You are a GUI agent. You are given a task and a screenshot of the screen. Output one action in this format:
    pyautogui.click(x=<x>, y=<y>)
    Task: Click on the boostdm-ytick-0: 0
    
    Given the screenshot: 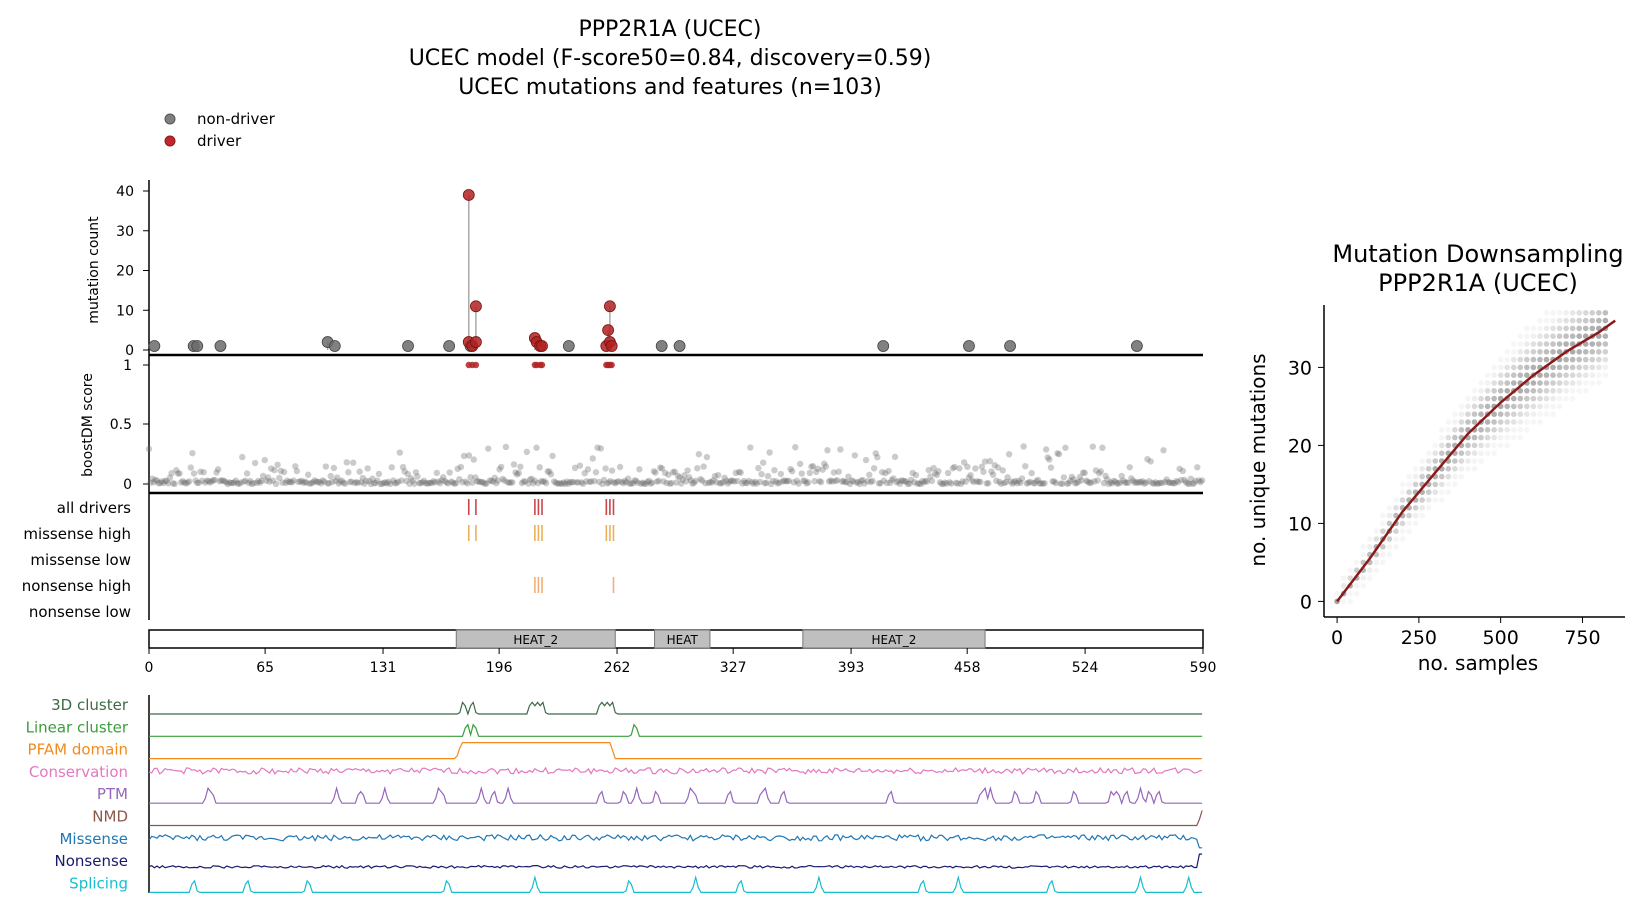 What is the action you would take?
    pyautogui.click(x=127, y=485)
    